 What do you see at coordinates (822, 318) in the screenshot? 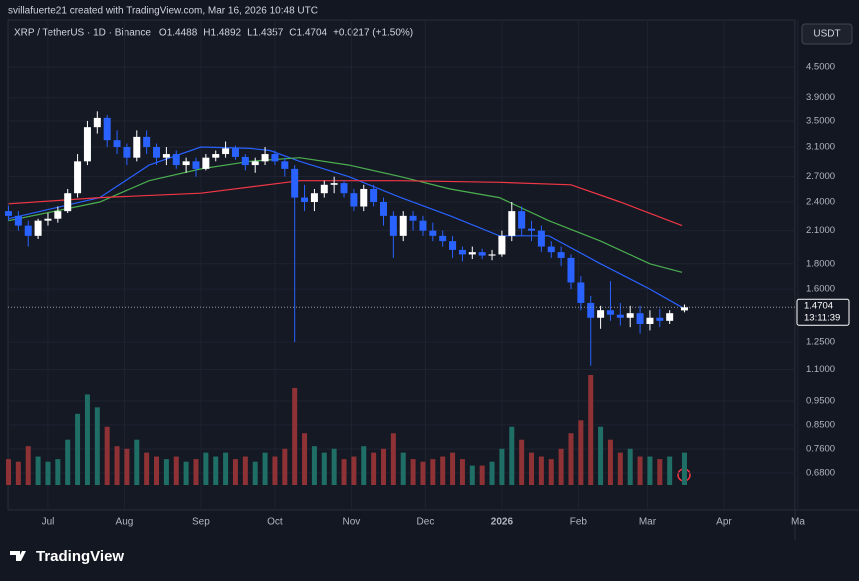
I see `countdown: 13:11:39` at bounding box center [822, 318].